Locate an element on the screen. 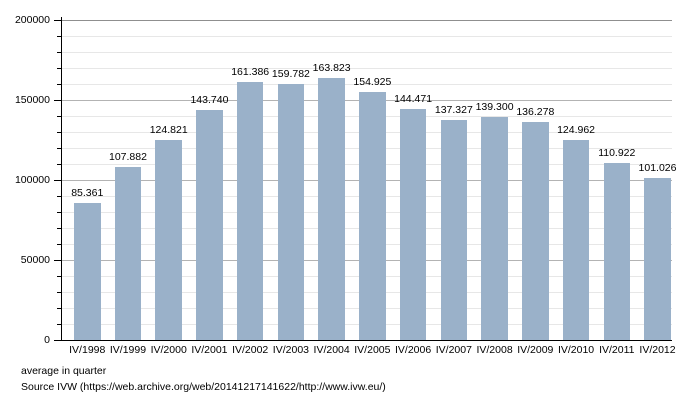  bar-value-label: 137.327 is located at coordinates (453, 110).